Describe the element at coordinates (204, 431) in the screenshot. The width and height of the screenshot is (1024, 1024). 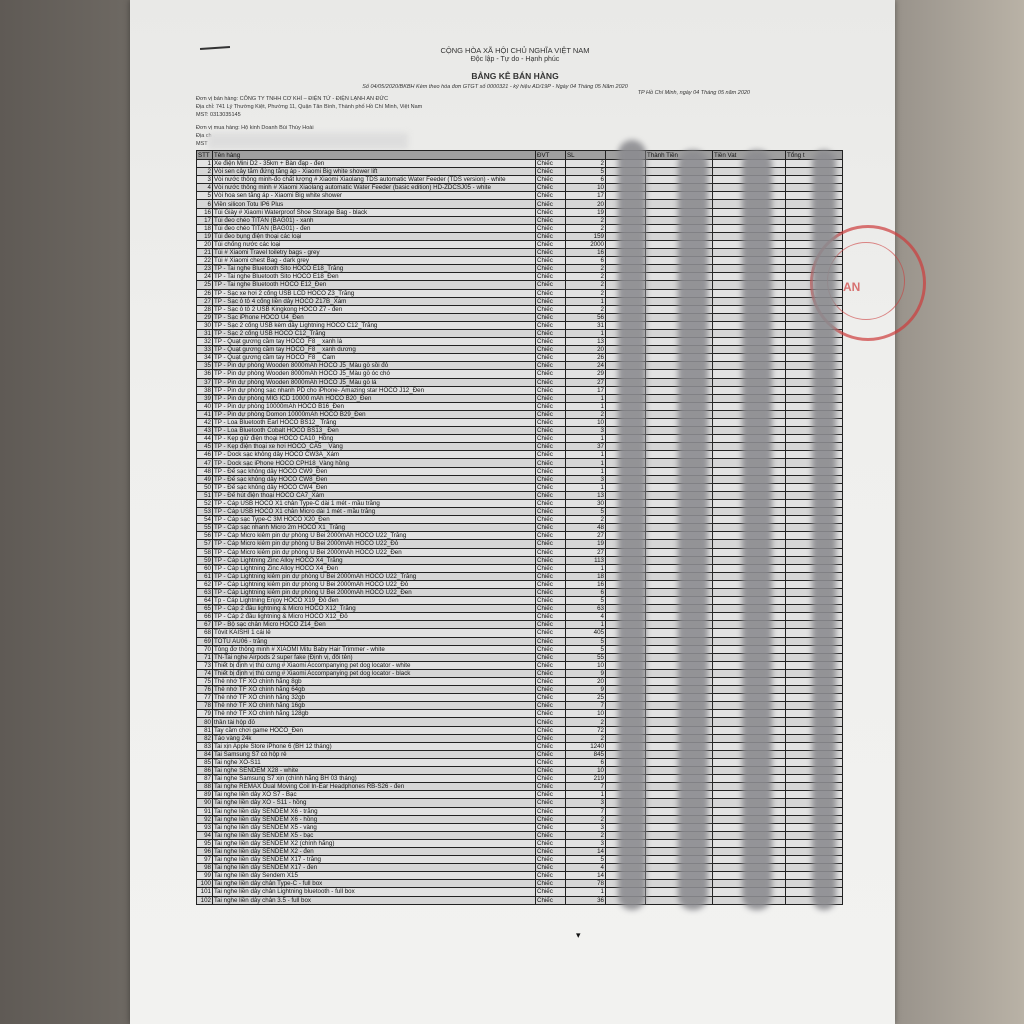
I see `row-number: 43` at that location.